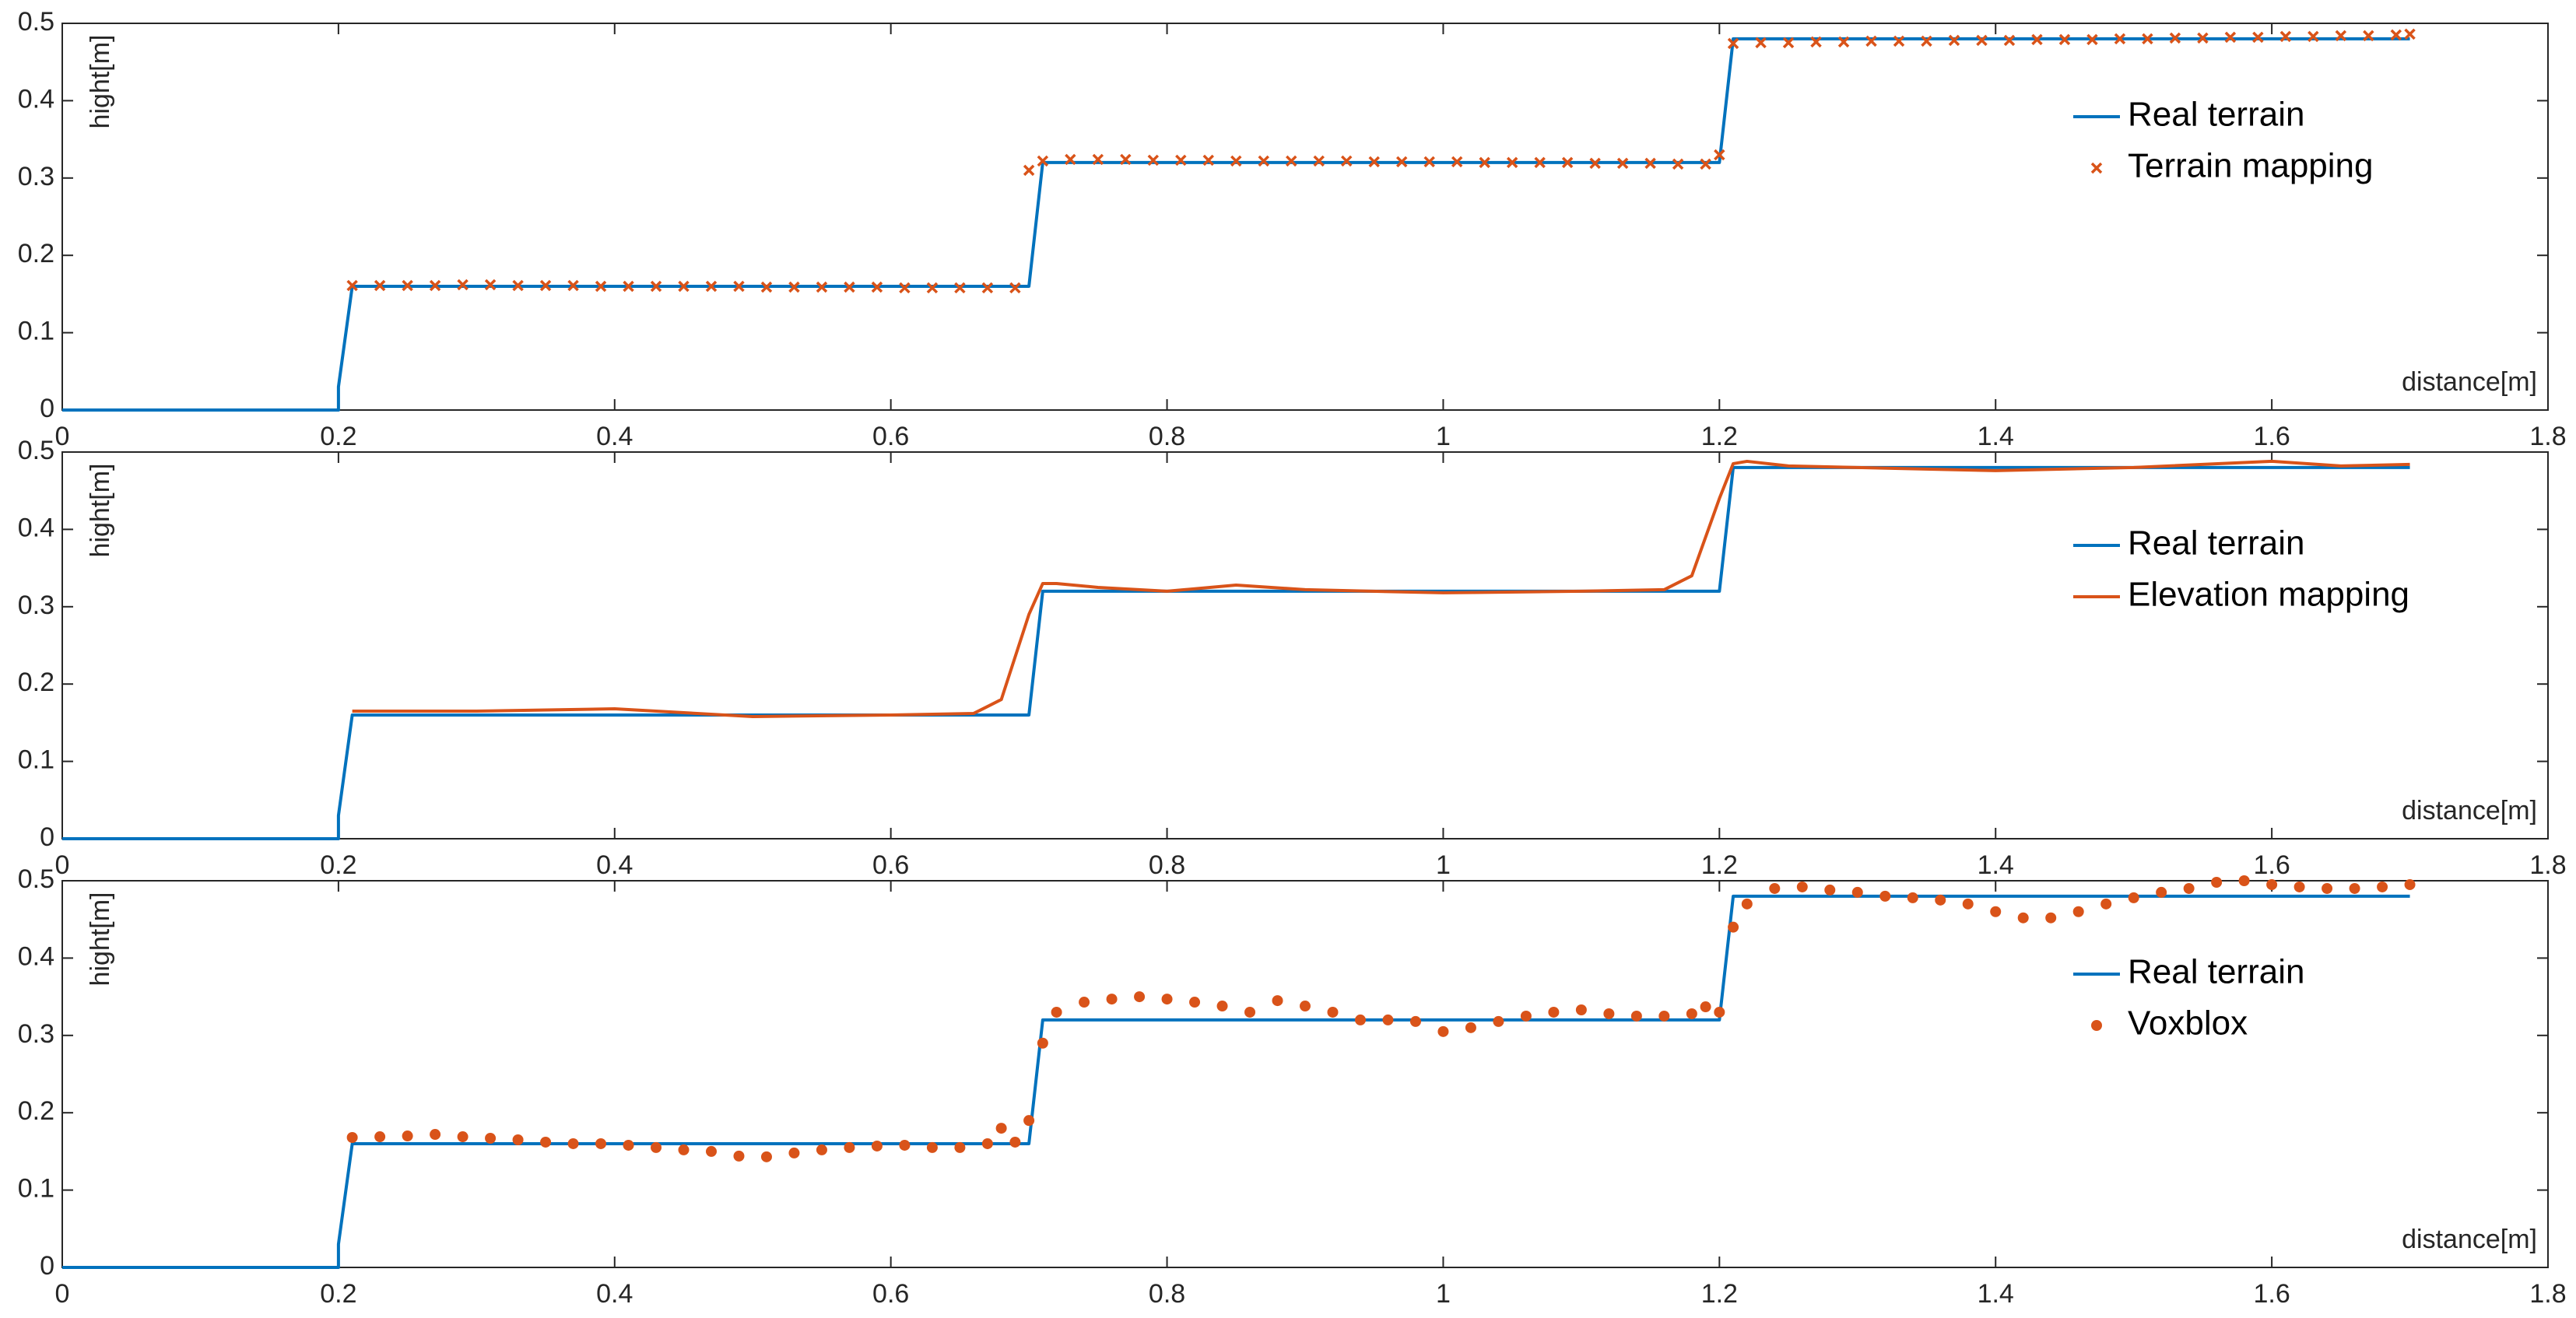 The height and width of the screenshot is (1318, 2576). Describe the element at coordinates (615, 436) in the screenshot. I see `x-tick-label: 0.4` at that location.